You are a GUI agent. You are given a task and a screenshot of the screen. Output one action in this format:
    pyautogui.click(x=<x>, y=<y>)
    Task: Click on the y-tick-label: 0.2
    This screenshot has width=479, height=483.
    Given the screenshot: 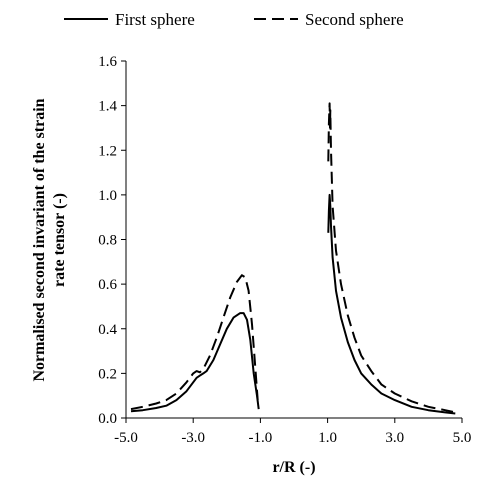 What is the action you would take?
    pyautogui.click(x=107, y=374)
    